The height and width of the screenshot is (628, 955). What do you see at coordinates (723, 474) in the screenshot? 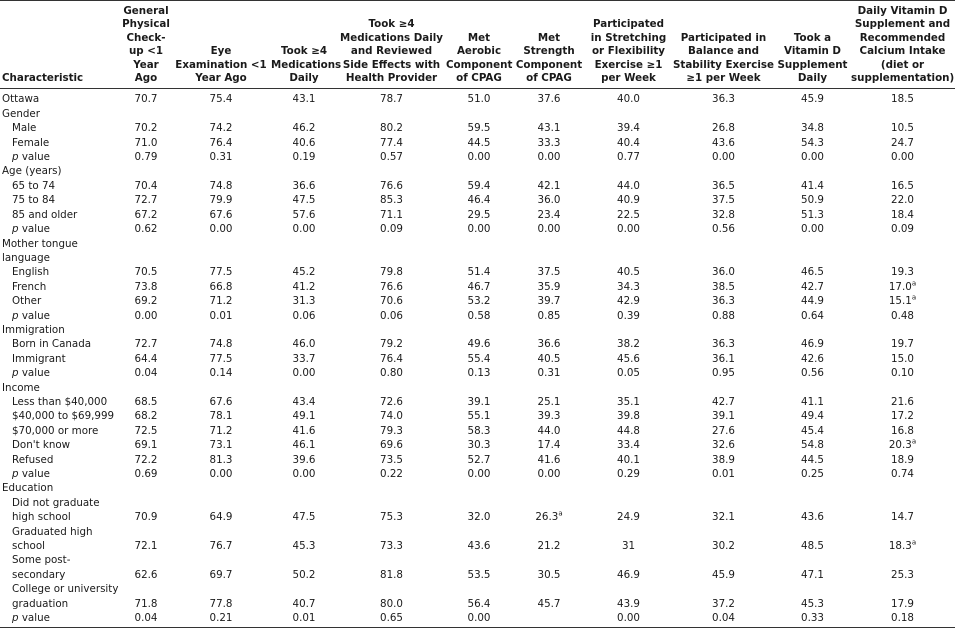
I see `value-cell: 0.01` at bounding box center [723, 474].